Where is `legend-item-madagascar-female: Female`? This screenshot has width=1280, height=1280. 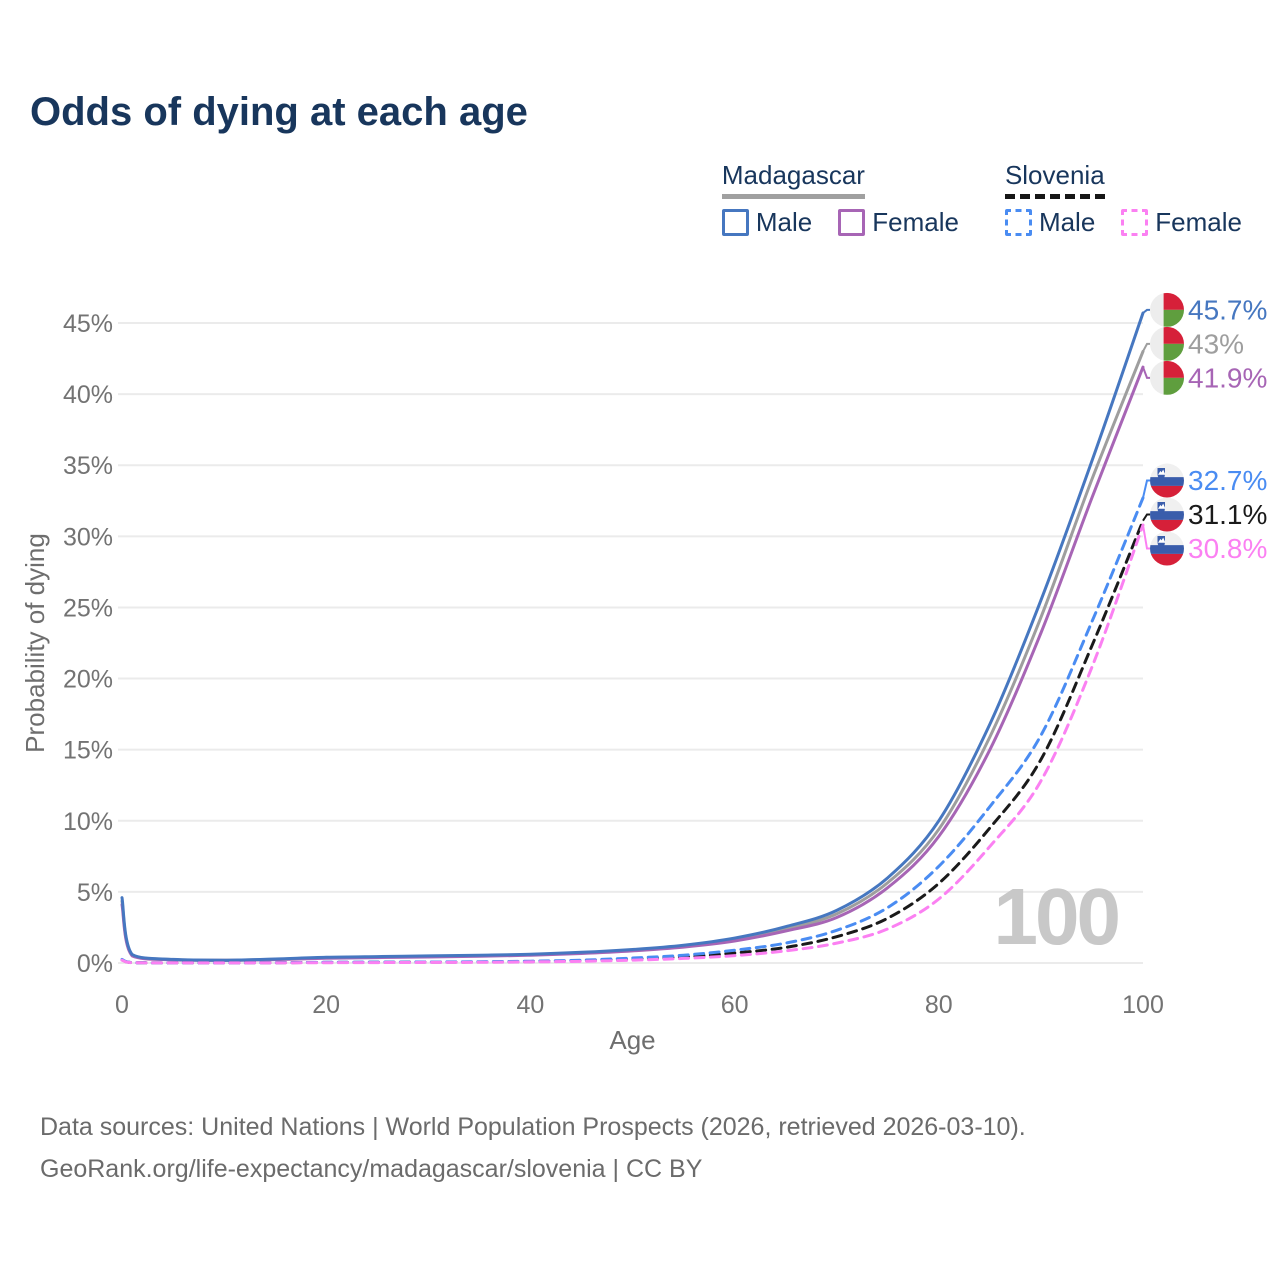 legend-item-madagascar-female: Female is located at coordinates (898, 222).